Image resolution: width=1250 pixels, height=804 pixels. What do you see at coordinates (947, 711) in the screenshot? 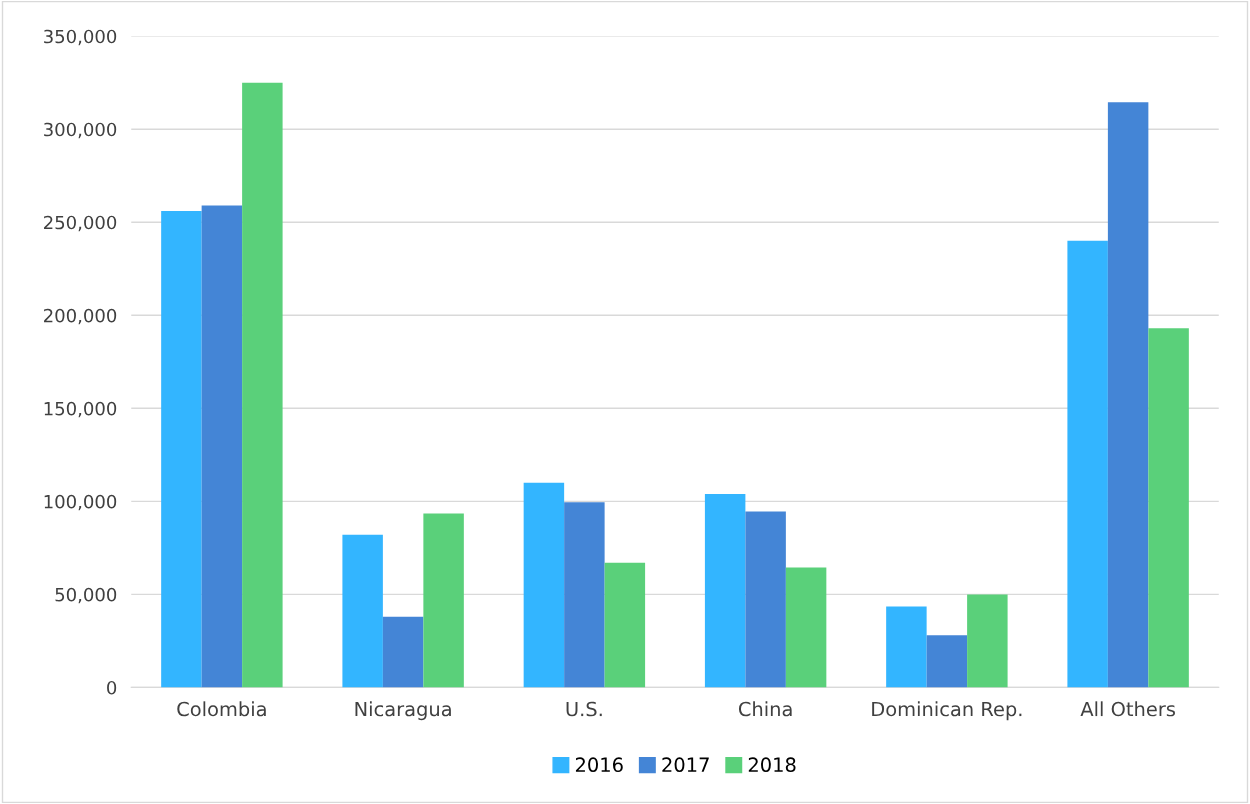
I see `x-tick-label: Dominican Rep.` at bounding box center [947, 711].